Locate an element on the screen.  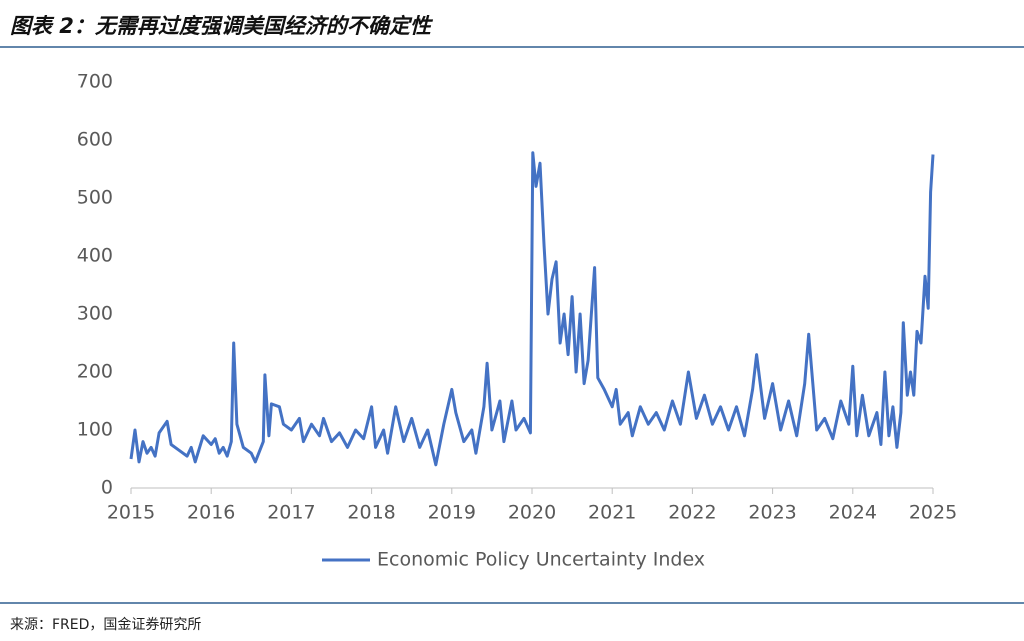
x-tick-label: 2021 is located at coordinates (612, 513).